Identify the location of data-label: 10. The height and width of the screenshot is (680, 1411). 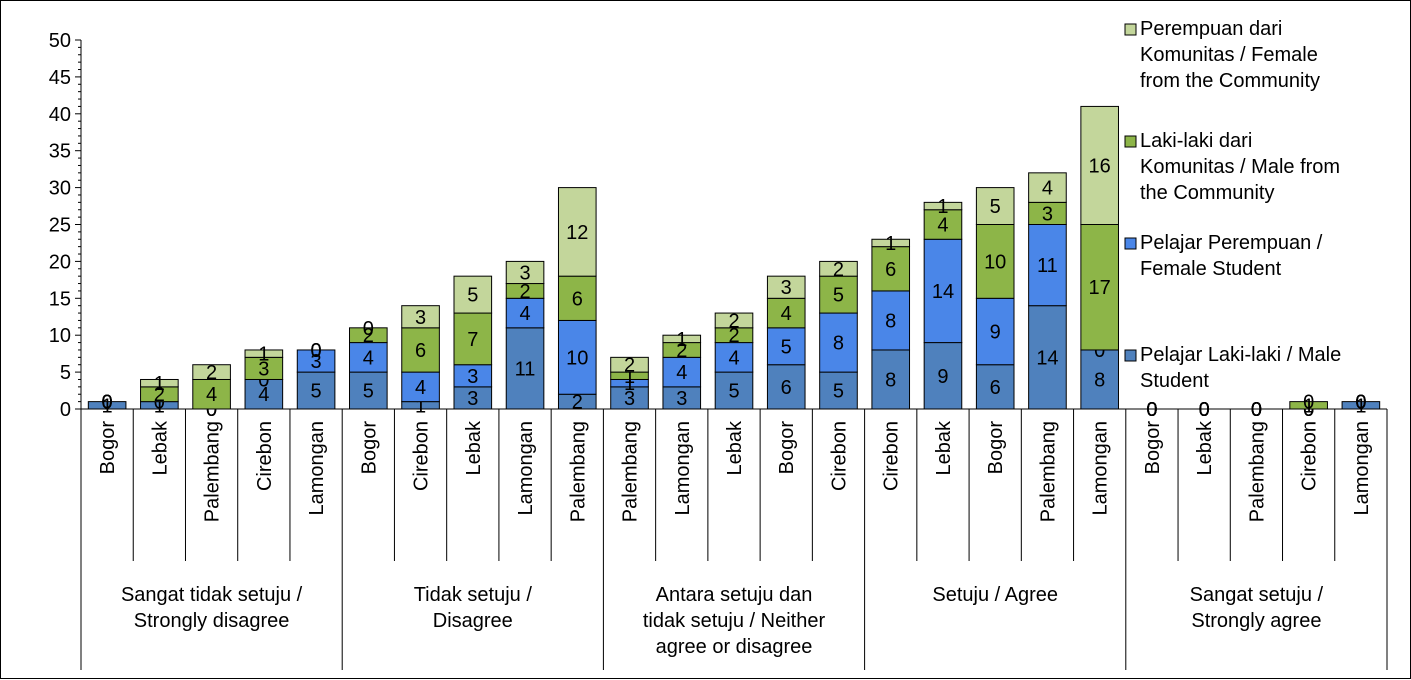
(577, 358).